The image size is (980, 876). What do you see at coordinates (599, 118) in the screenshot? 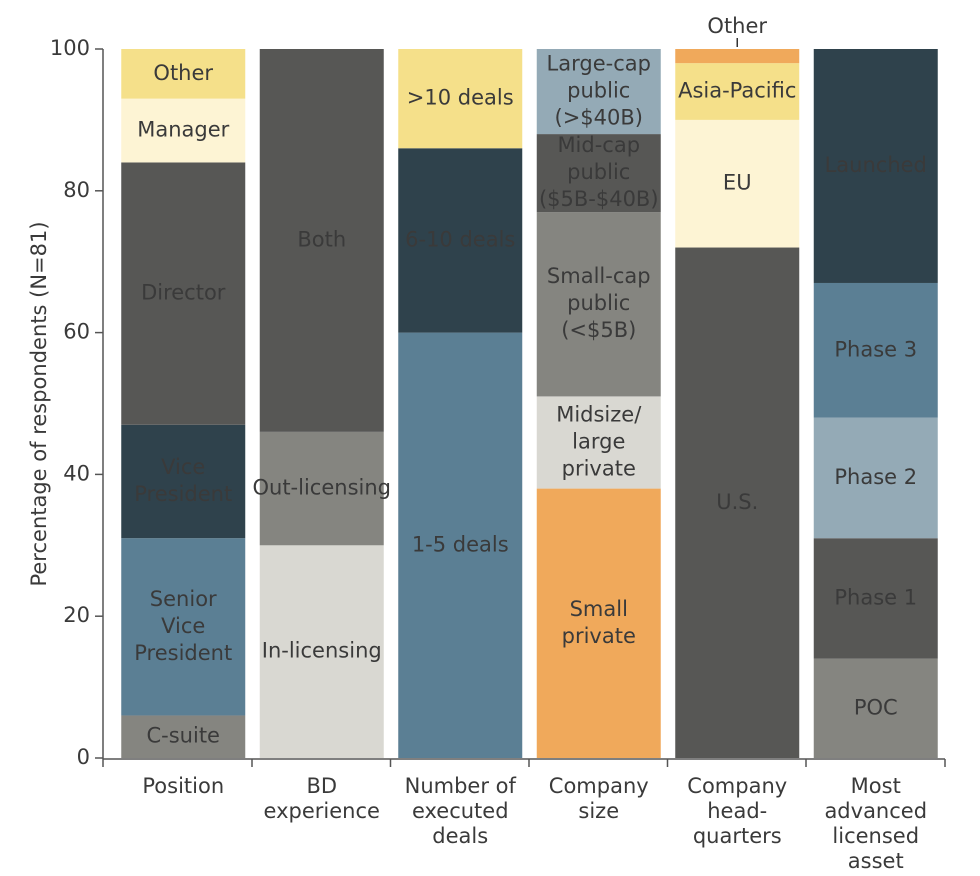
I see `label-line: (>$40B)` at bounding box center [599, 118].